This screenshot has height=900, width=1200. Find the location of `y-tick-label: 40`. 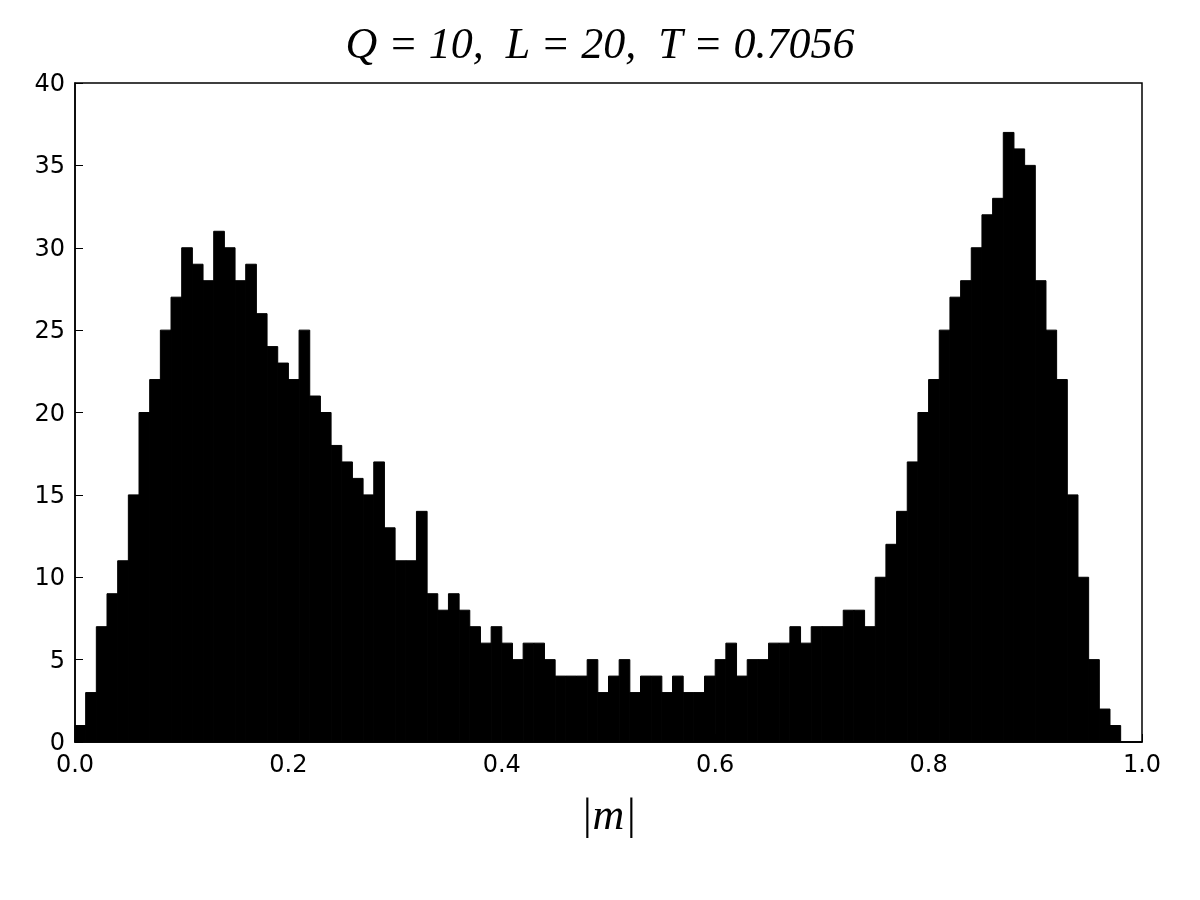

y-tick-label: 40 is located at coordinates (49, 83).